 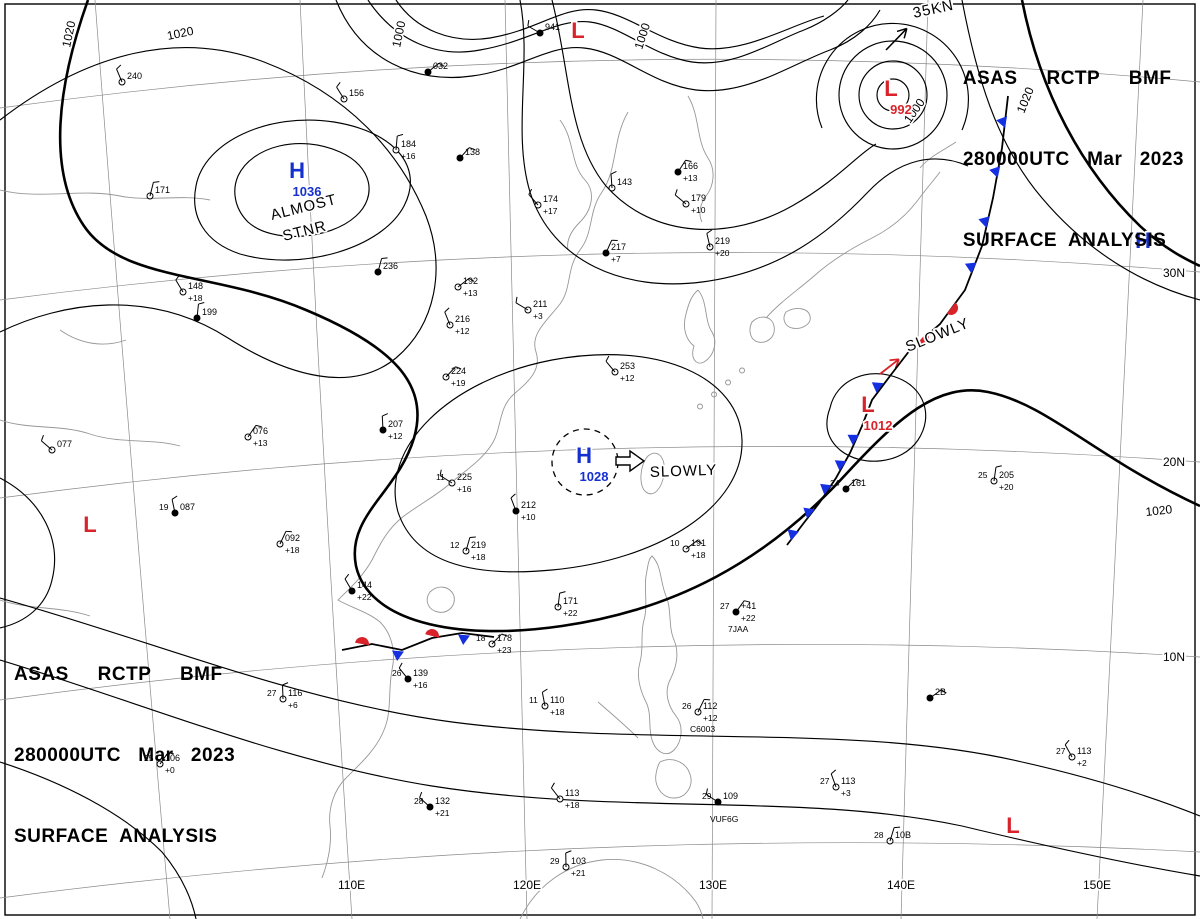 I want to click on station-value: 192, so click(x=470, y=281).